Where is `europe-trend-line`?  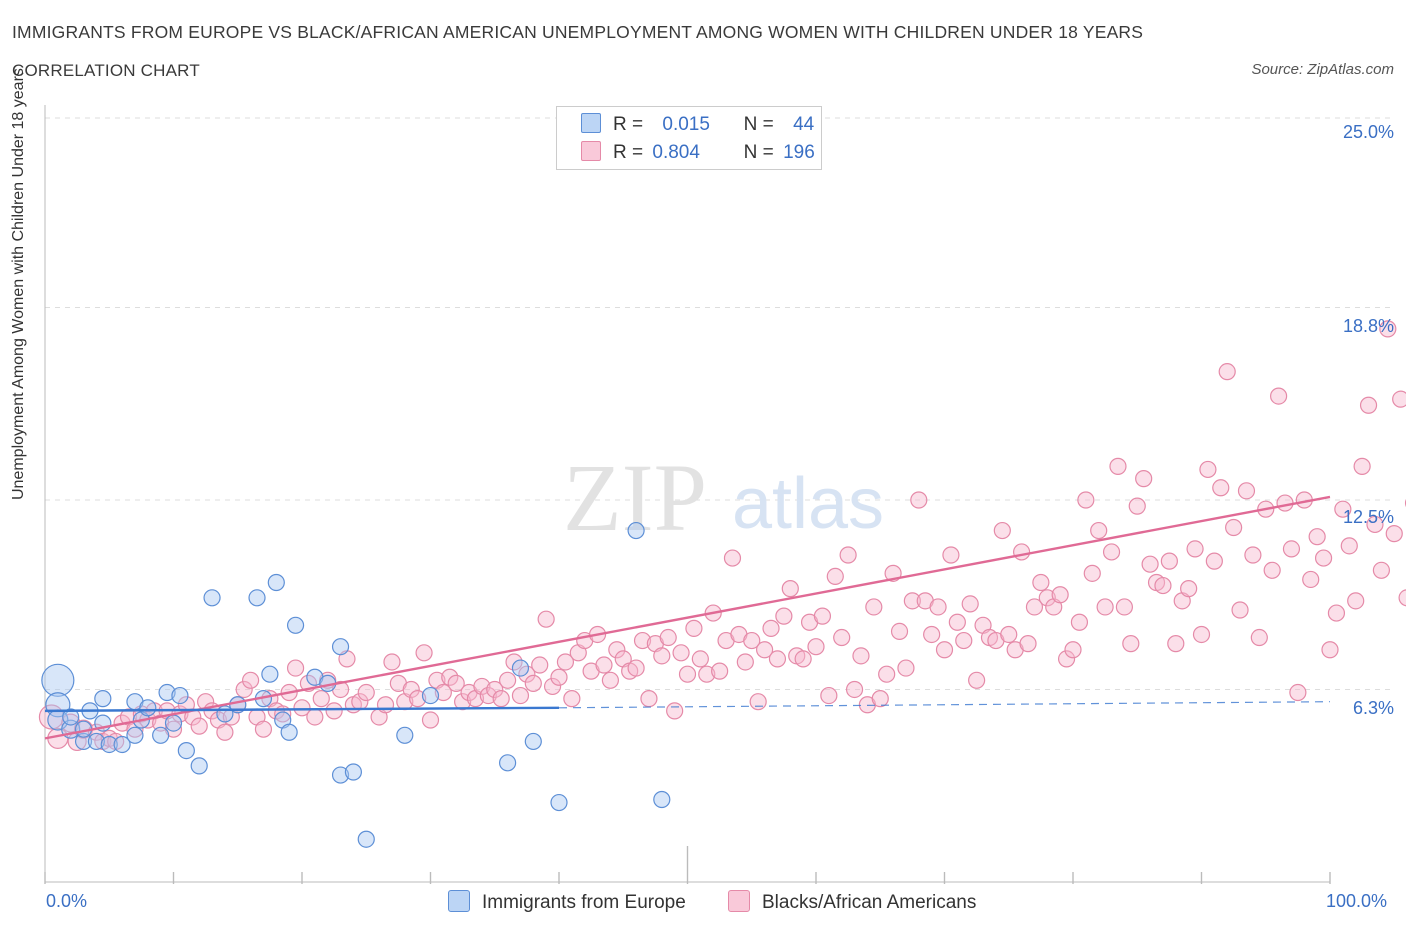 europe-trend-line is located at coordinates (302, 709).